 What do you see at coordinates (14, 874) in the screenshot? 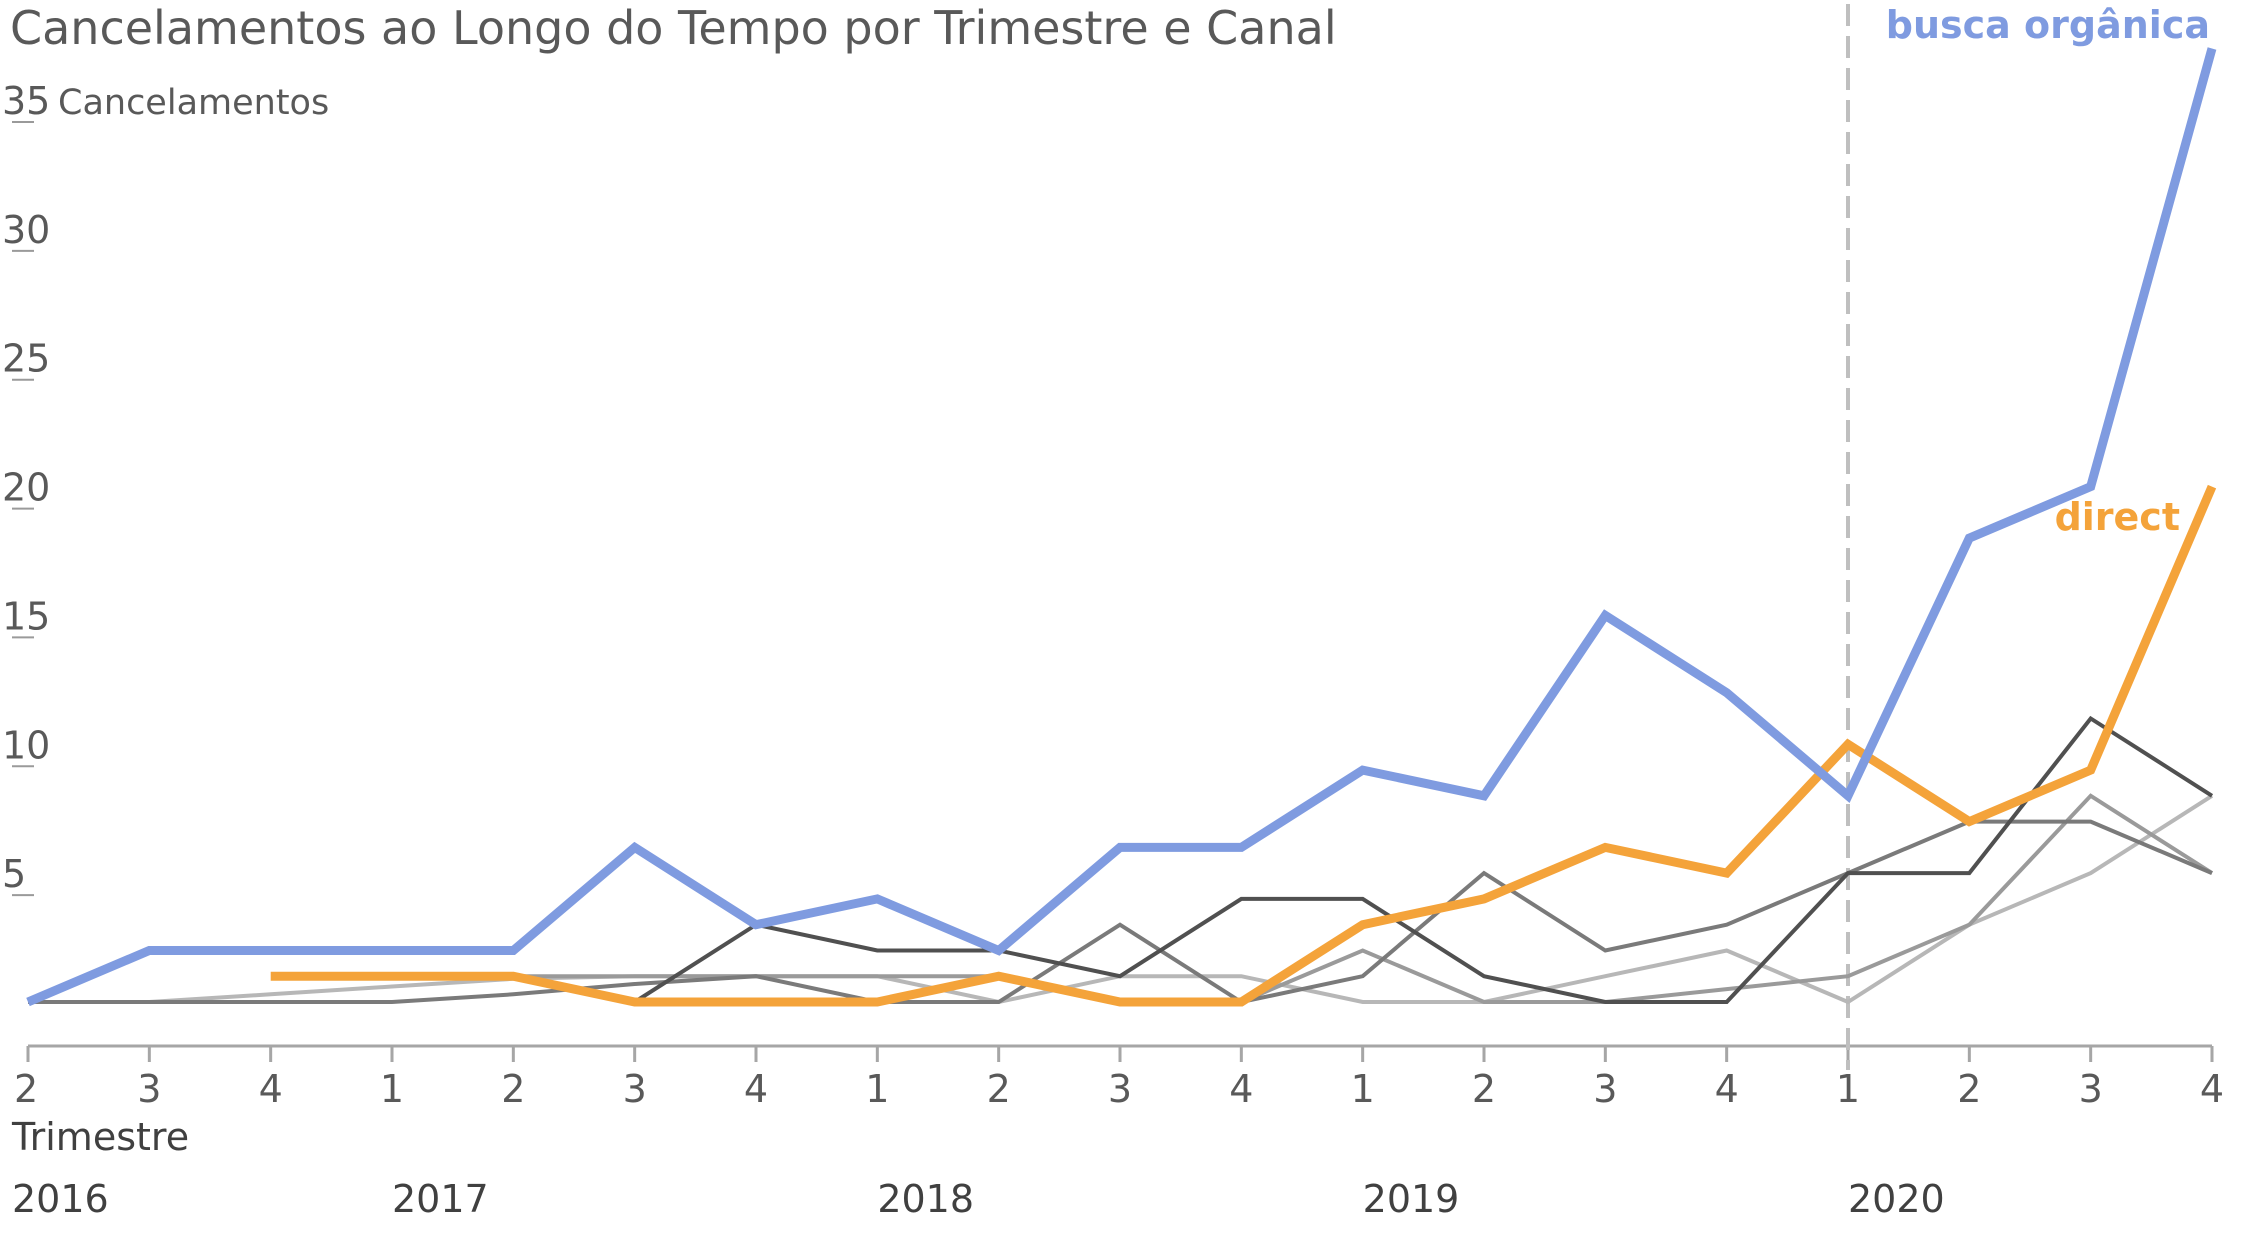
I see `y-tick-label: 5` at bounding box center [14, 874].